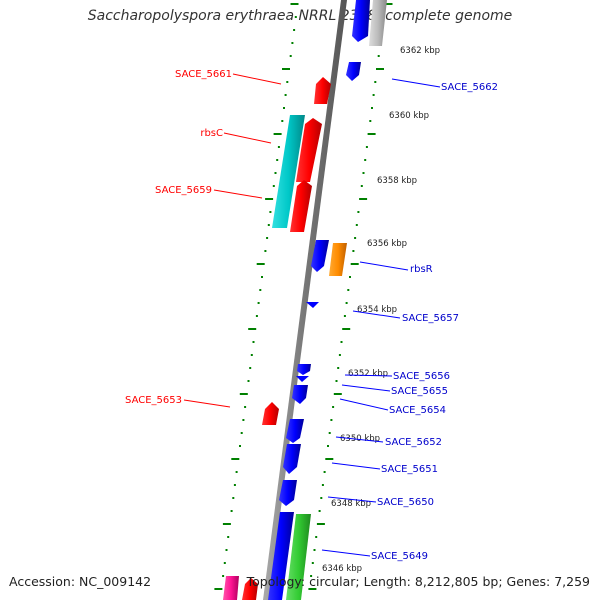 The width and height of the screenshot is (600, 600). What do you see at coordinates (378, 23) in the screenshot?
I see `gene-arrow-top-grey` at bounding box center [378, 23].